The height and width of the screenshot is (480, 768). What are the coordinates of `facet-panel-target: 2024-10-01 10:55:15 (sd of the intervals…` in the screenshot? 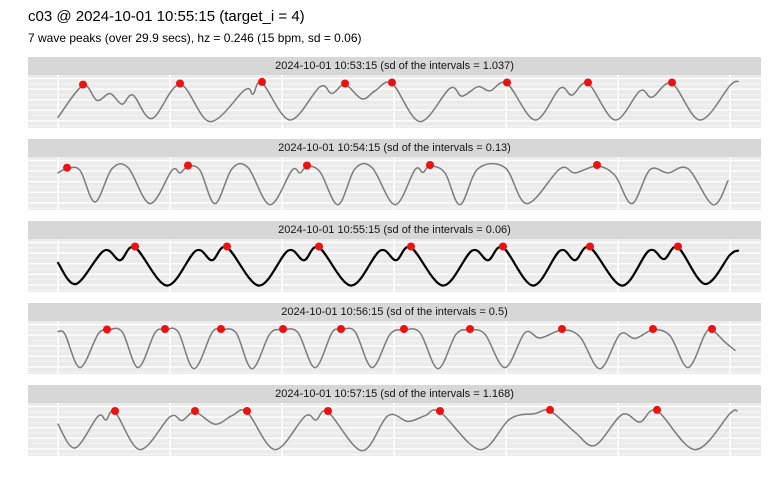 It's located at (394, 256).